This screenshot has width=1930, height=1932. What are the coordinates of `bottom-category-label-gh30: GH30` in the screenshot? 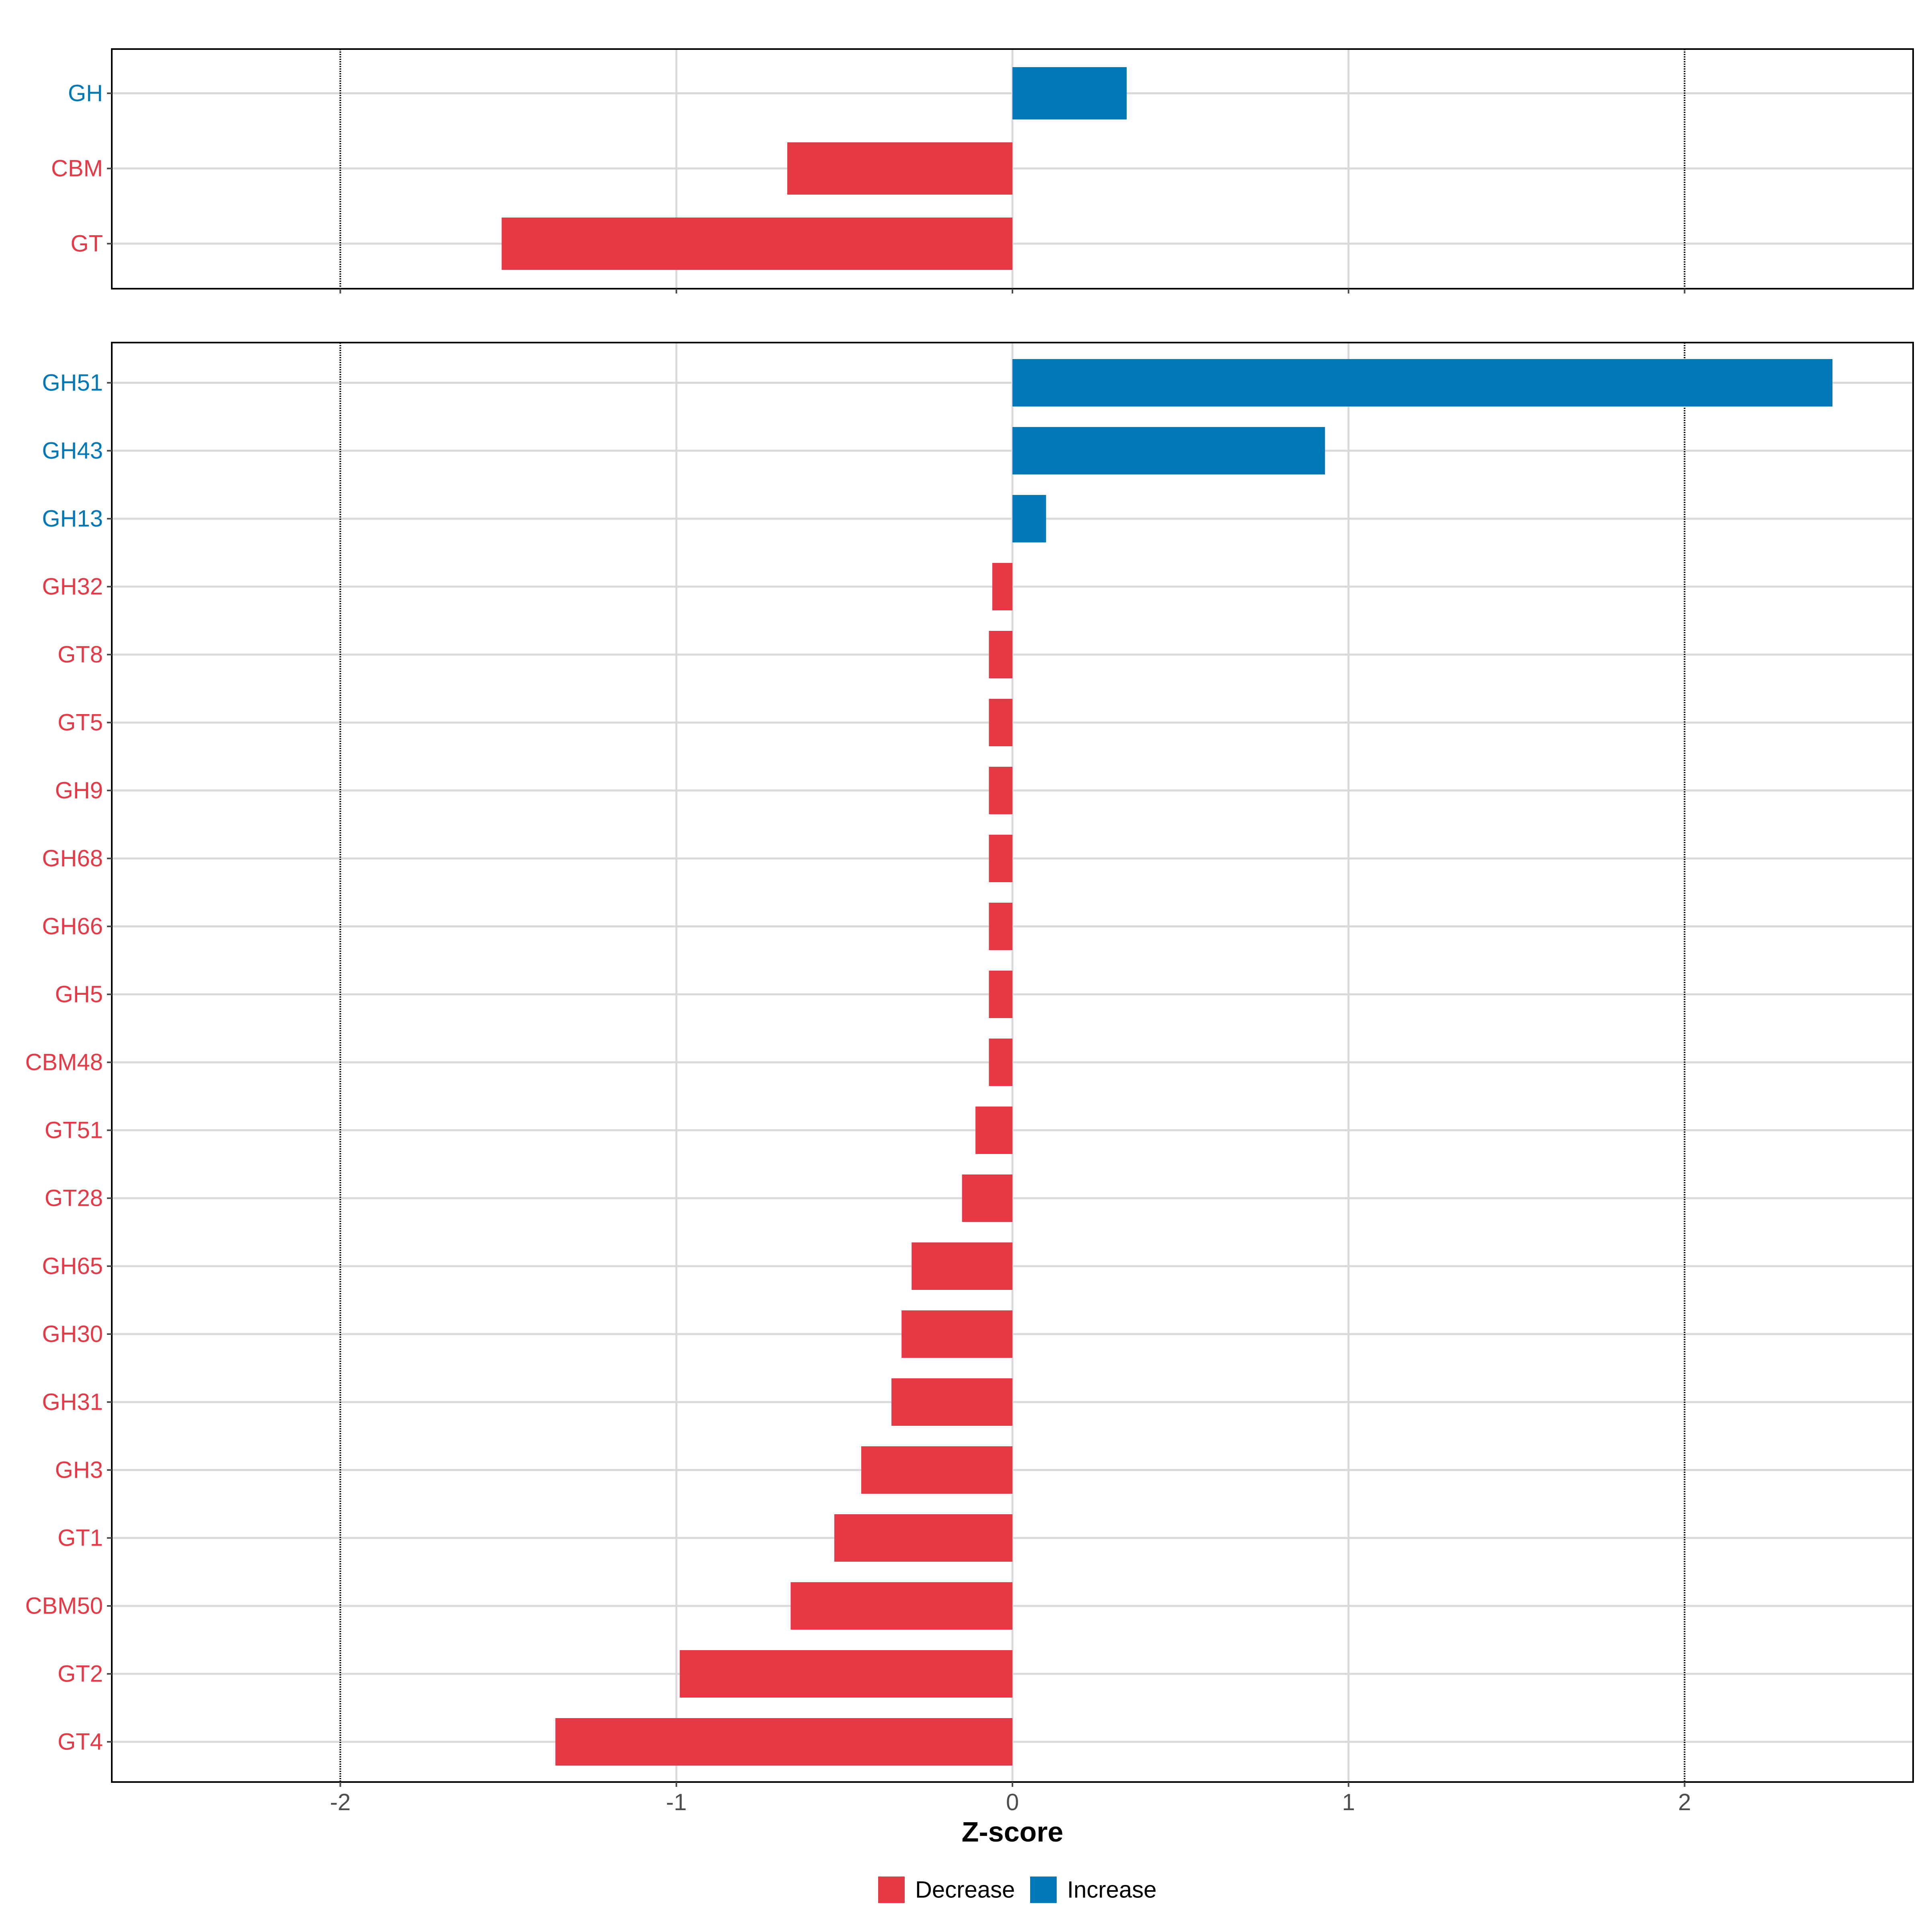 It's located at (72, 1334).